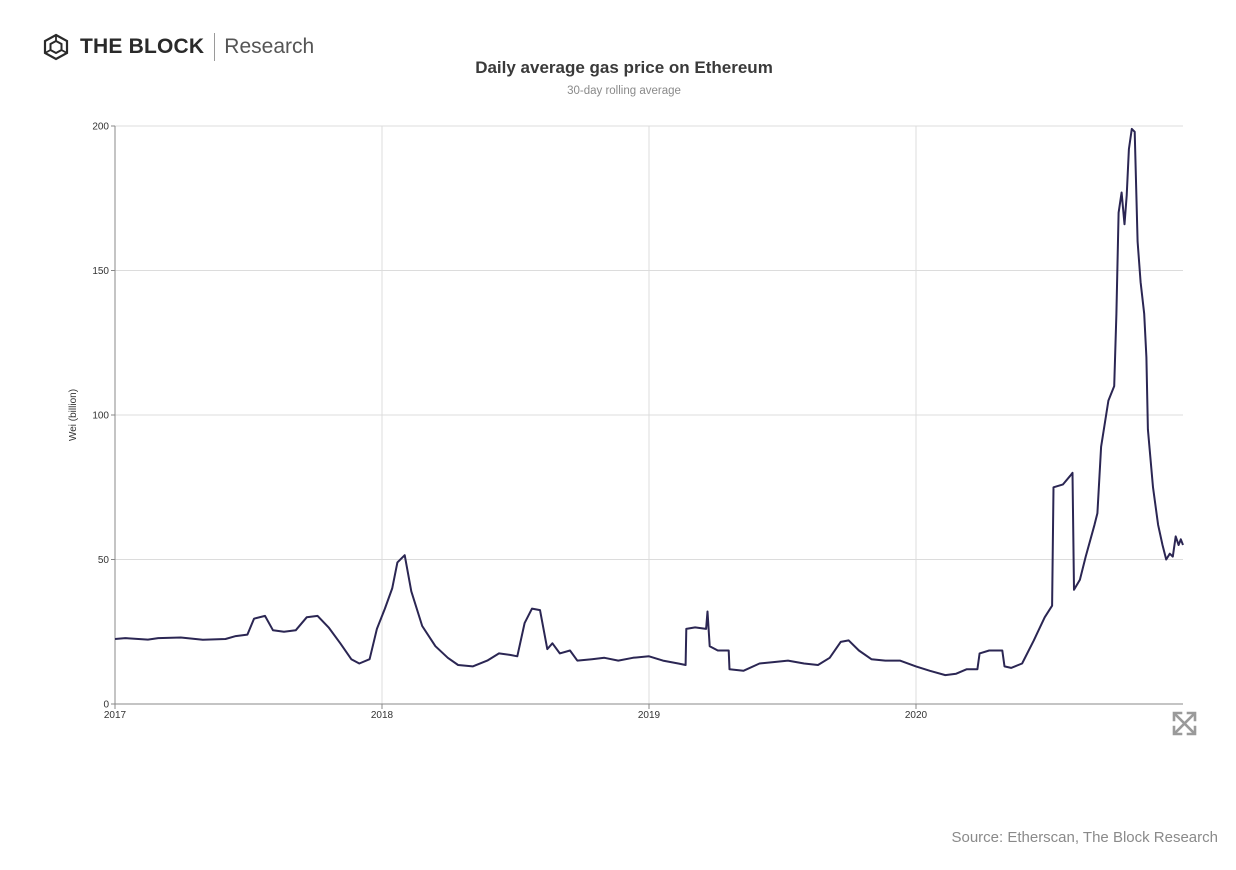 Image resolution: width=1236 pixels, height=870 pixels. Describe the element at coordinates (56, 47) in the screenshot. I see `cube-logo-icon` at that location.